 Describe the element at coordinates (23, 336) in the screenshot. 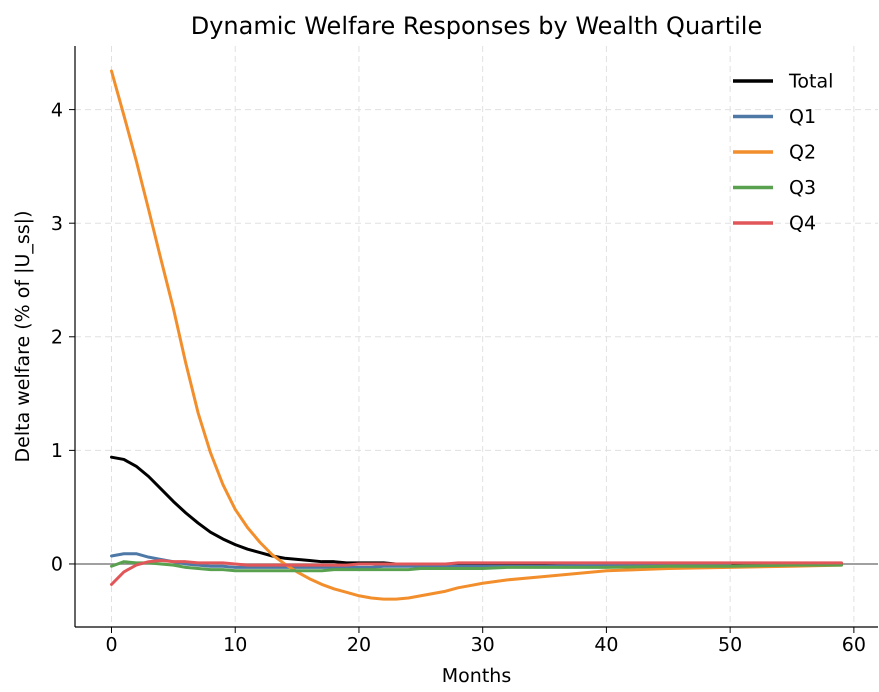

I see `y-axis-title: Delta welfare (% of |U_ss|)` at that location.